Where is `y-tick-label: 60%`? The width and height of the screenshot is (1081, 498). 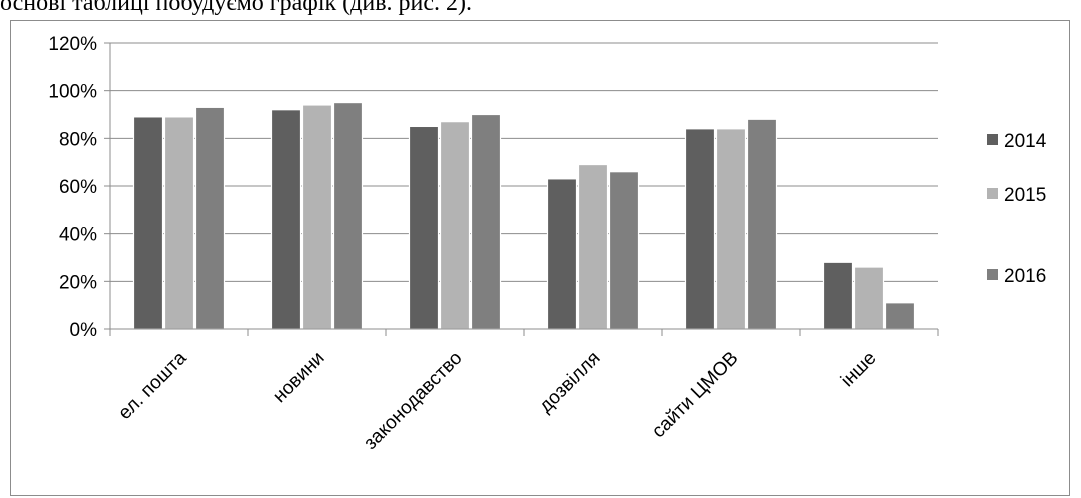
y-tick-label: 60% is located at coordinates (78, 187).